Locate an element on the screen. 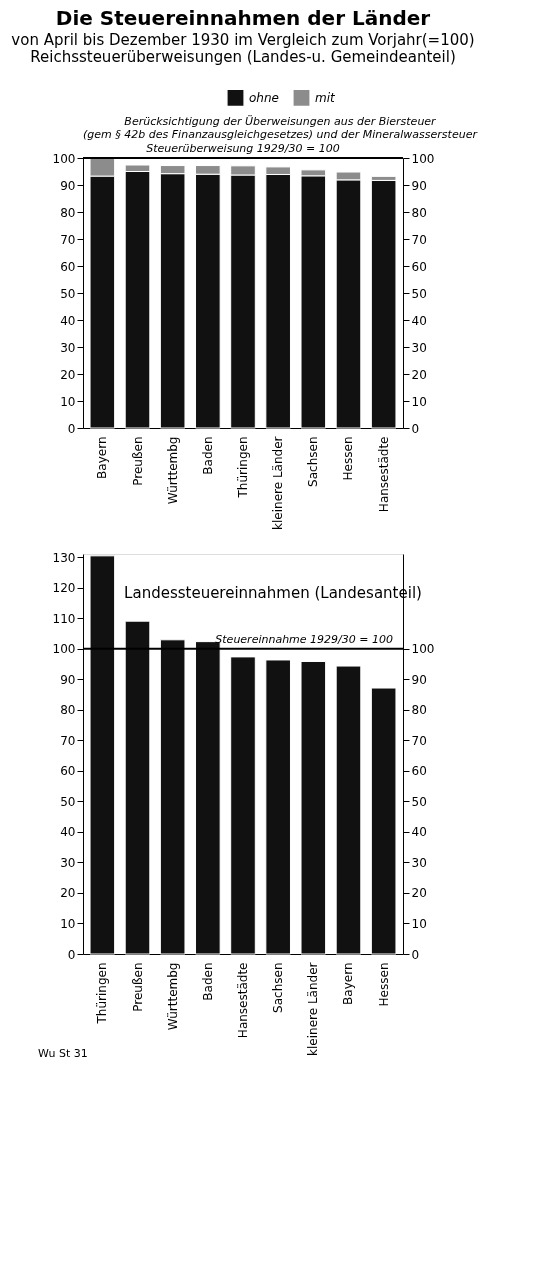 The height and width of the screenshot is (1265, 535). chart-subtitle: von April bis Dezember 1930 im Vergleich zum Vorjahr(=100) is located at coordinates (243, 40).